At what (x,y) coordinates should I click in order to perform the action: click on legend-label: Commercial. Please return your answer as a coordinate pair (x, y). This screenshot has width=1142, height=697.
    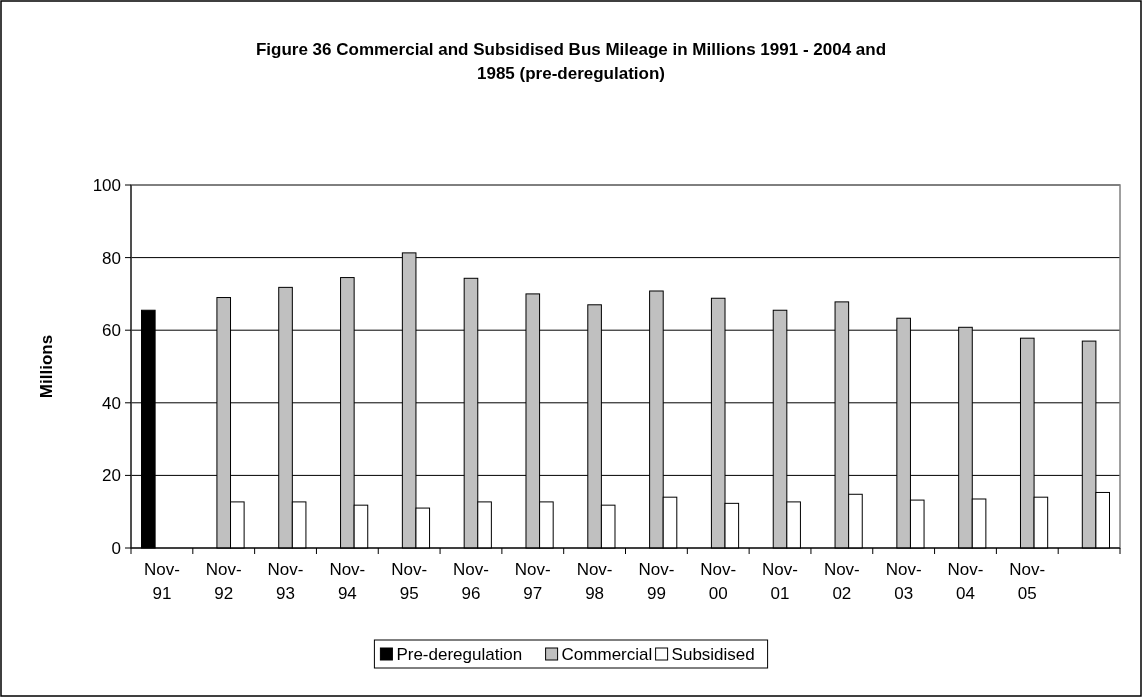
    Looking at the image, I should click on (607, 654).